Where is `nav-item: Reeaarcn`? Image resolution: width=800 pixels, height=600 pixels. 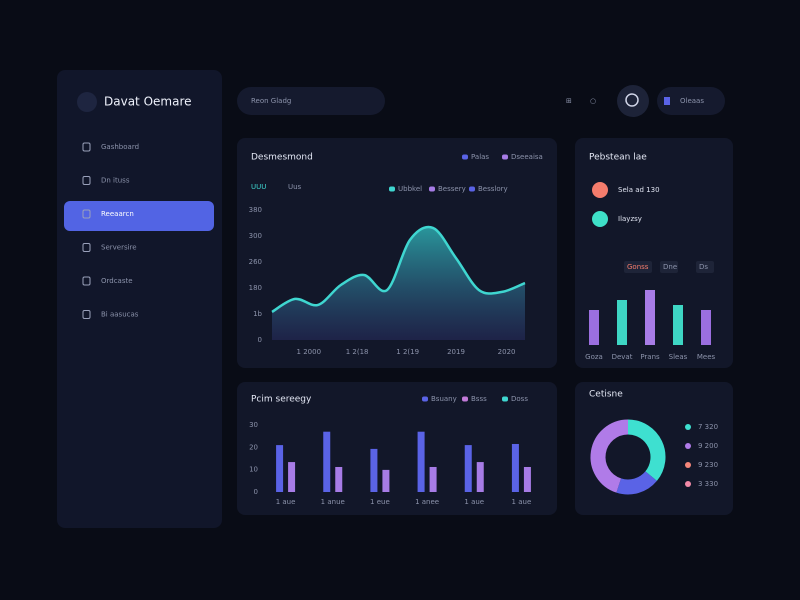 nav-item: Reeaarcn is located at coordinates (117, 214).